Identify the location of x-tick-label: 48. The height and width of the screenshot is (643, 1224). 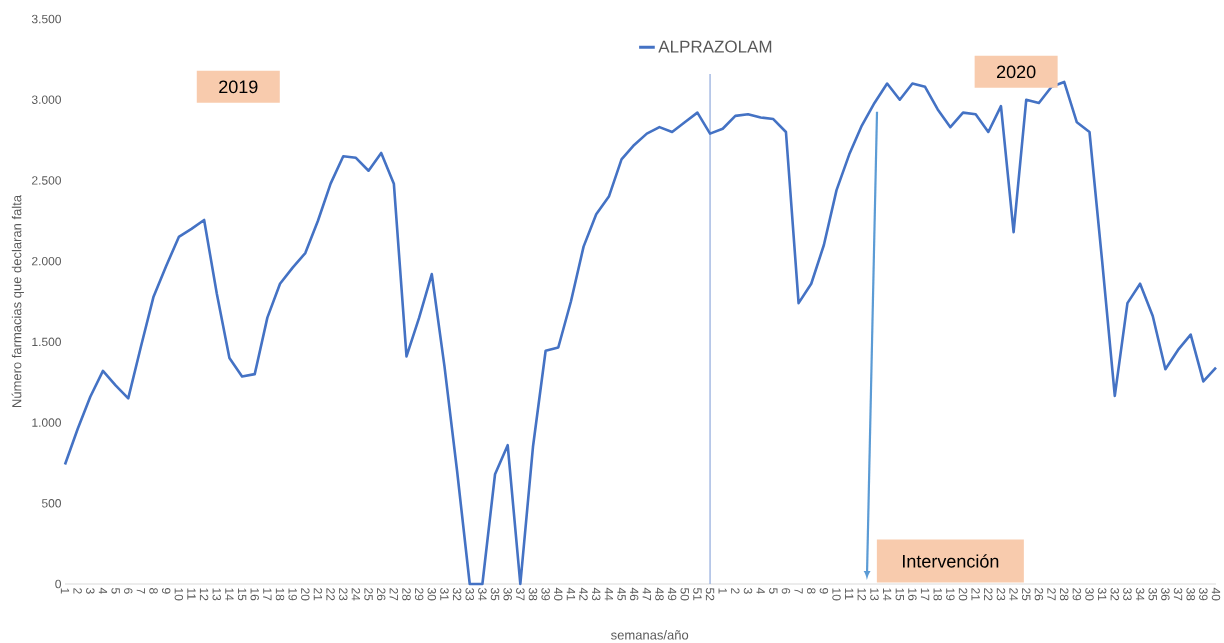
(659, 594).